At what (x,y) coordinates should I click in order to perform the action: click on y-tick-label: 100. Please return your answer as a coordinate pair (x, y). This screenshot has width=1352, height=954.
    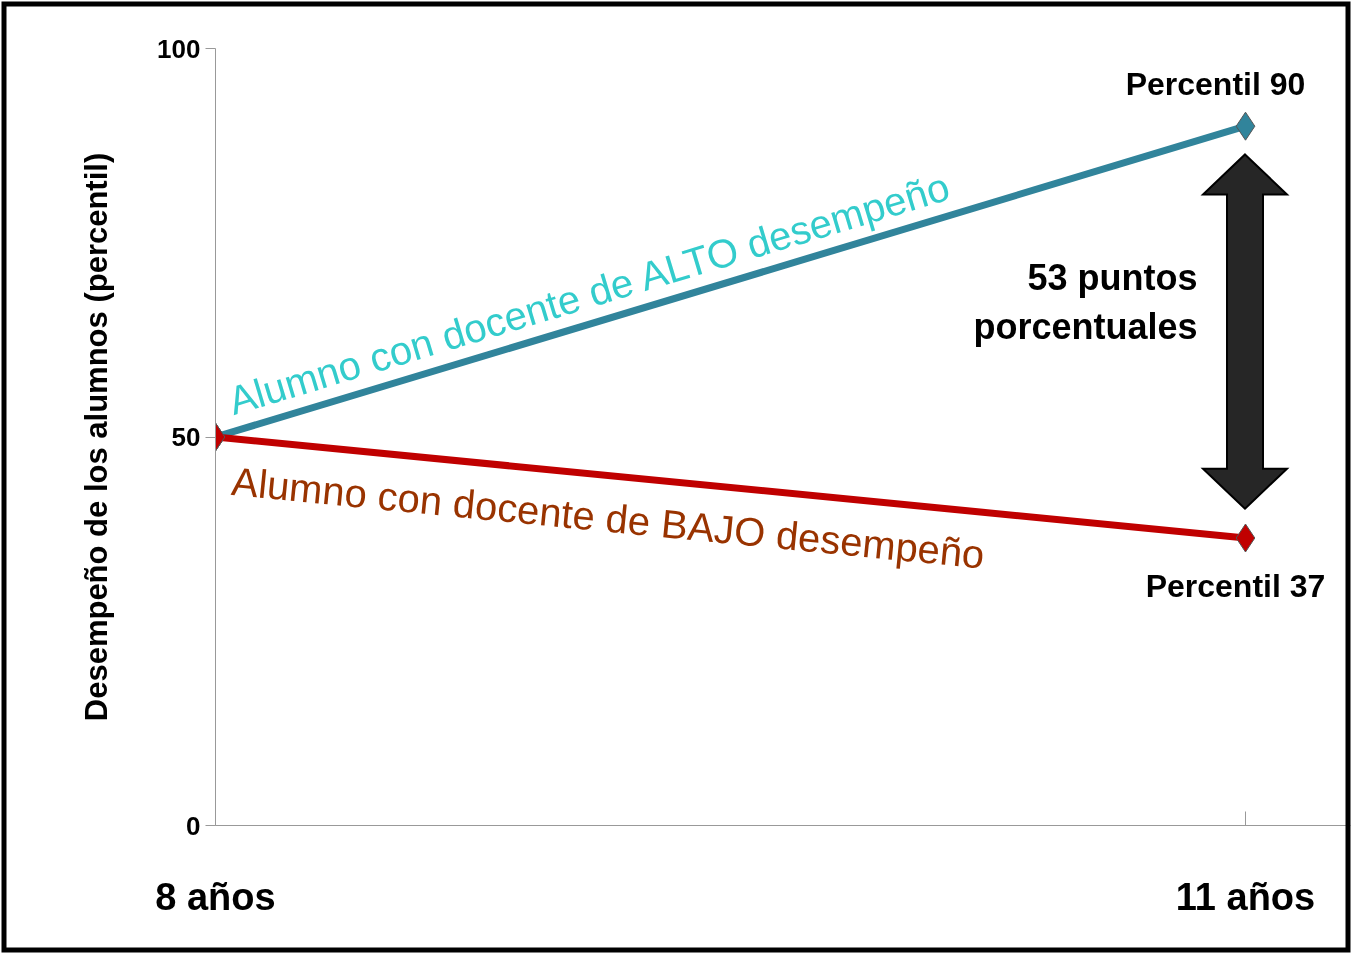
    Looking at the image, I should click on (179, 48).